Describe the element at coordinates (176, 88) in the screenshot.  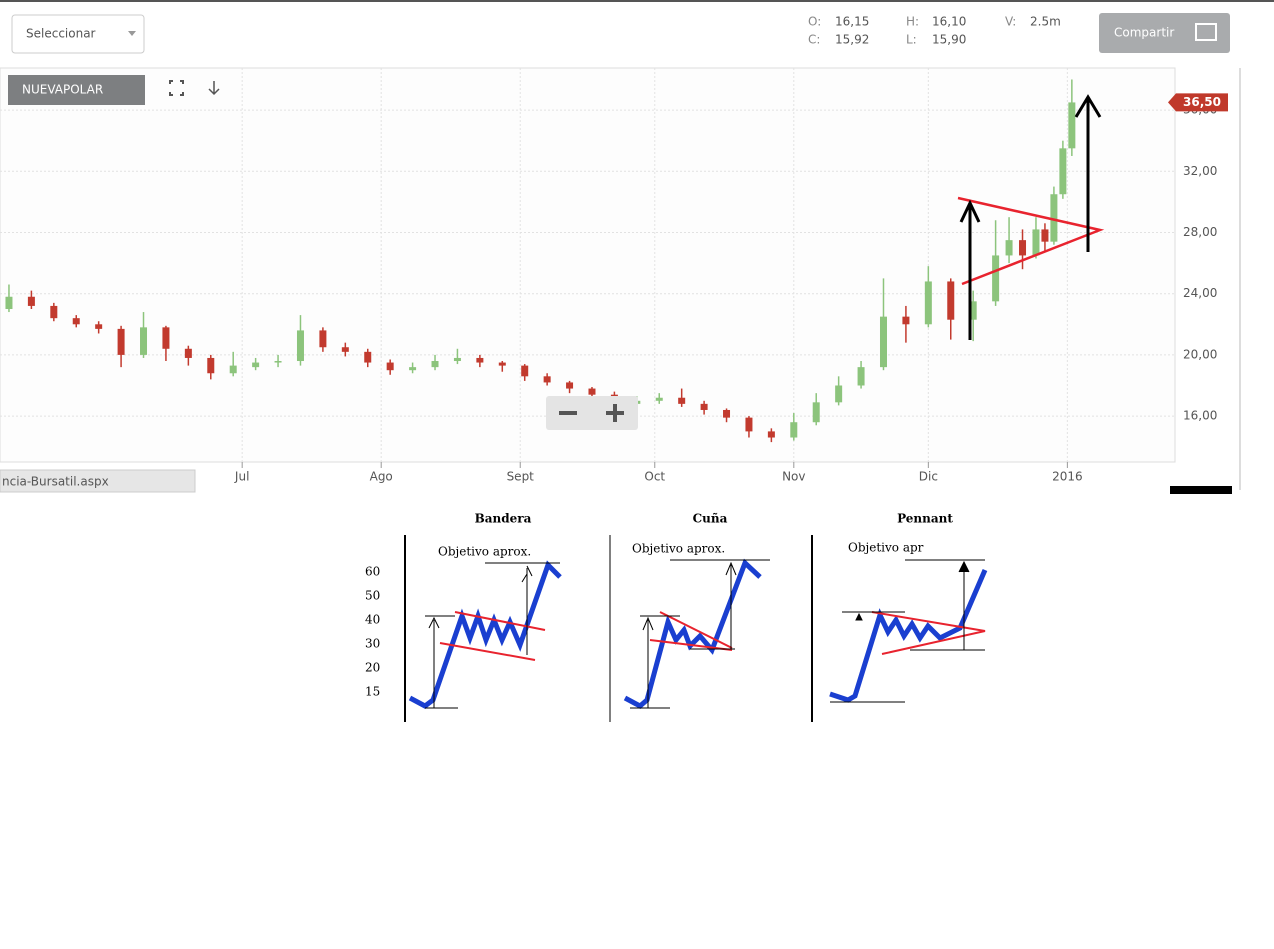
I see `fullscreen-icon` at that location.